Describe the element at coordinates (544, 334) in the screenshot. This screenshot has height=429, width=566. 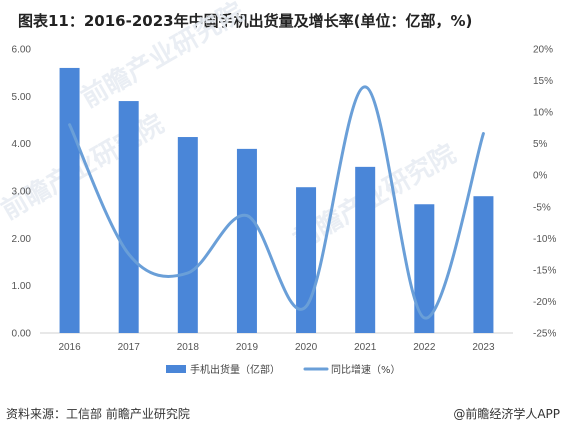
I see `y-right-tick-label: -25%` at that location.